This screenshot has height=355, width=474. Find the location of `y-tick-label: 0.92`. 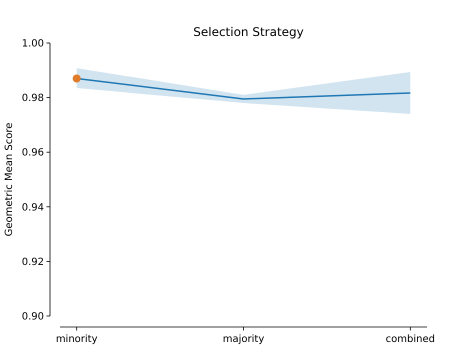

y-tick-label: 0.92 is located at coordinates (33, 262).